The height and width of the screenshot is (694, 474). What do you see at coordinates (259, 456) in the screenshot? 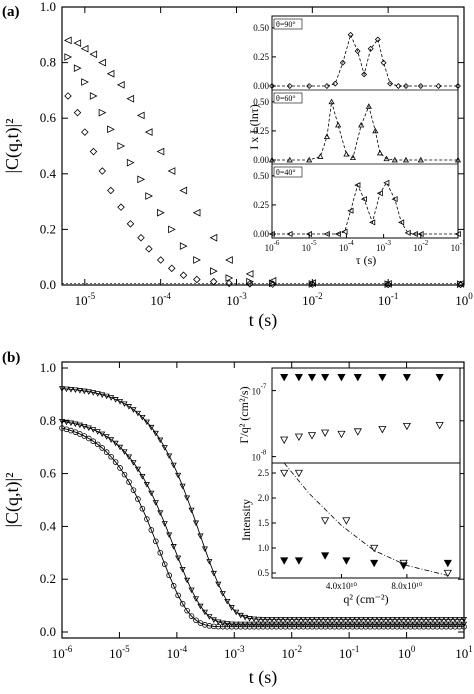
I see `panel-b-inset-top-y-tick-label: 10-8` at bounding box center [259, 456].